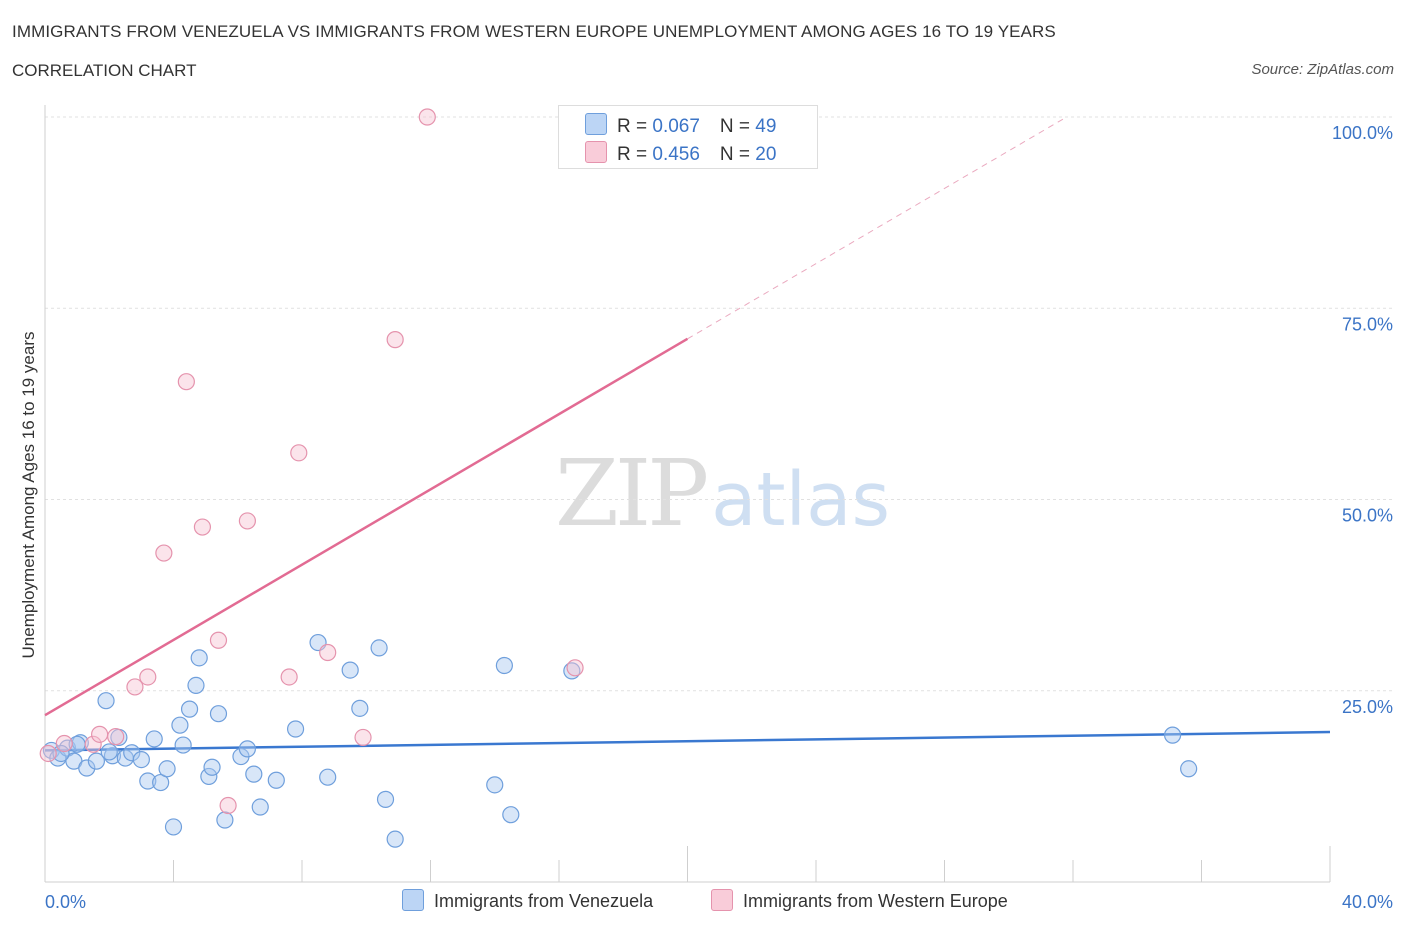 The height and width of the screenshot is (930, 1406). What do you see at coordinates (1362, 133) in the screenshot?
I see `y-tick-label: 100.0%` at bounding box center [1362, 133].